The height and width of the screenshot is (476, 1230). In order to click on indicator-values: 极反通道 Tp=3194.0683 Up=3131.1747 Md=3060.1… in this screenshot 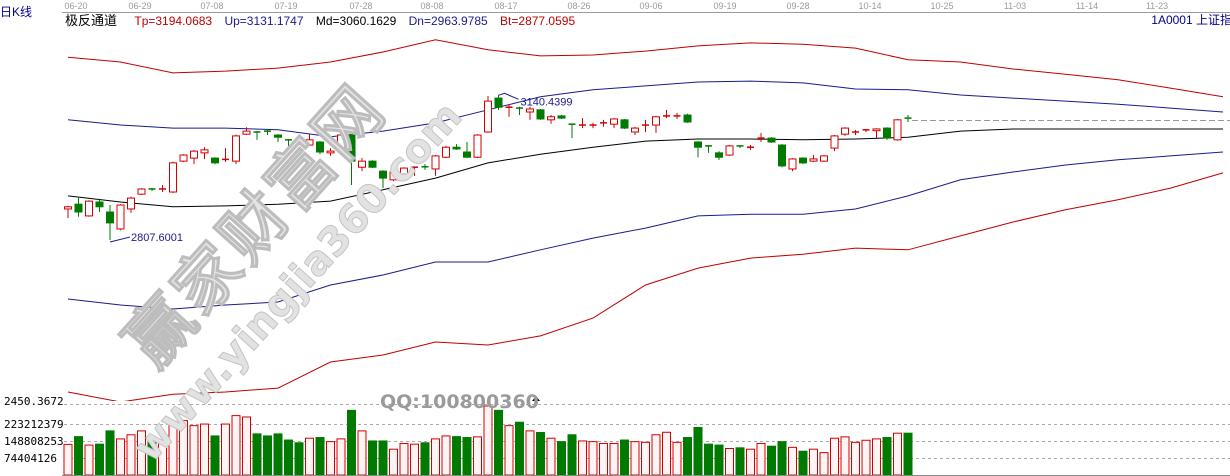, I will do `click(324, 21)`.